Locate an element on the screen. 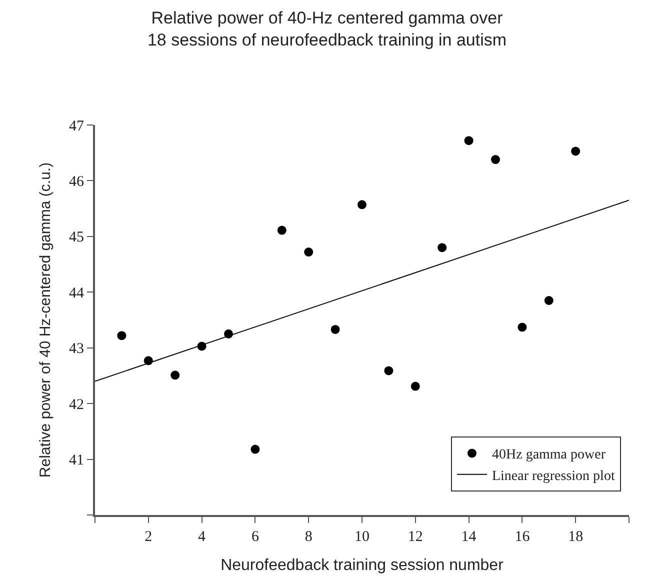 This screenshot has width=654, height=583. x-tick-label: 10 is located at coordinates (362, 537).